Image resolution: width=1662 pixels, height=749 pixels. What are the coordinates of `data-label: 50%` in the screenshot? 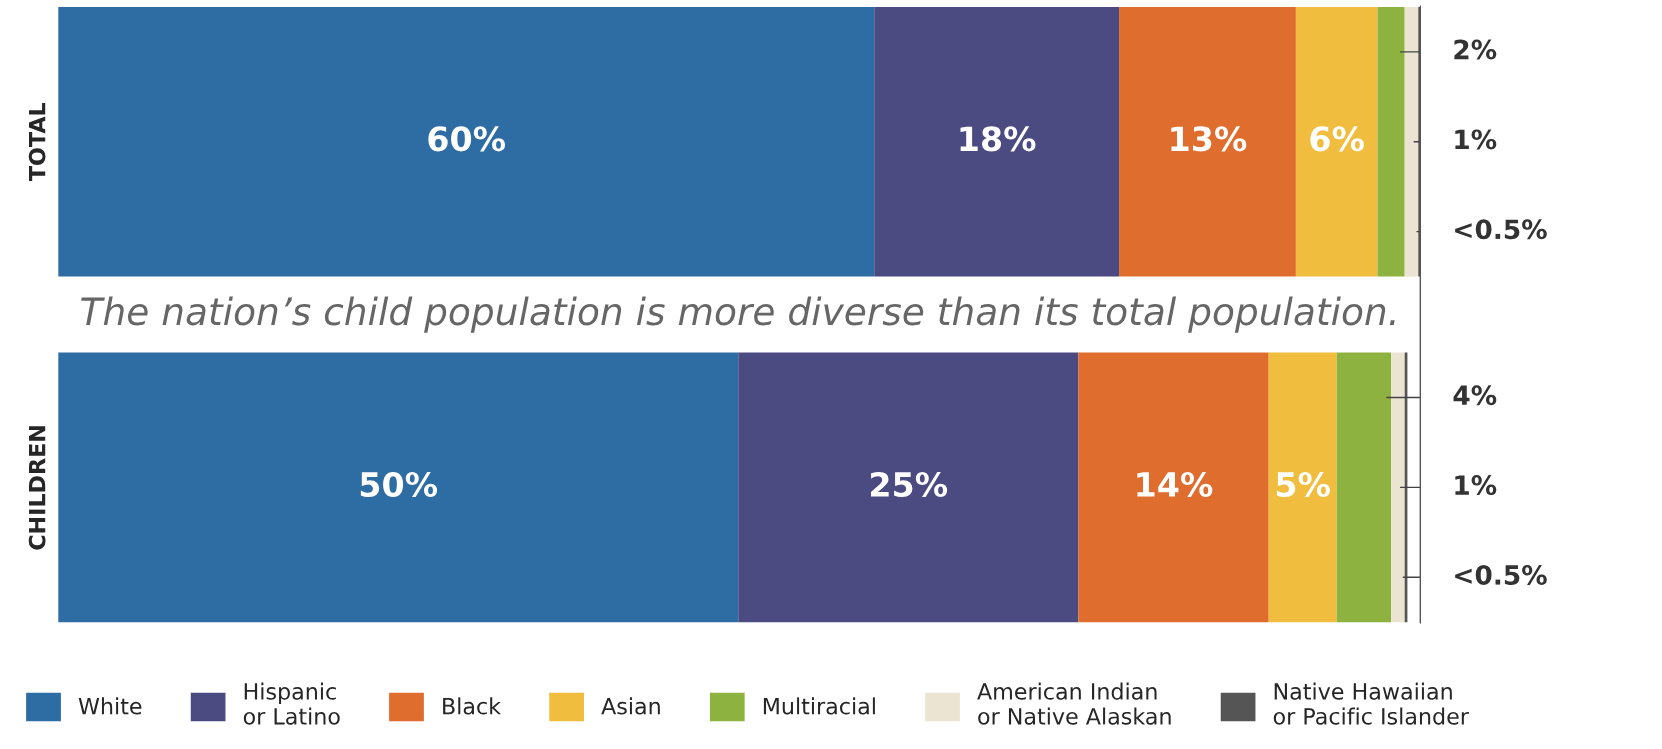 It's located at (399, 484).